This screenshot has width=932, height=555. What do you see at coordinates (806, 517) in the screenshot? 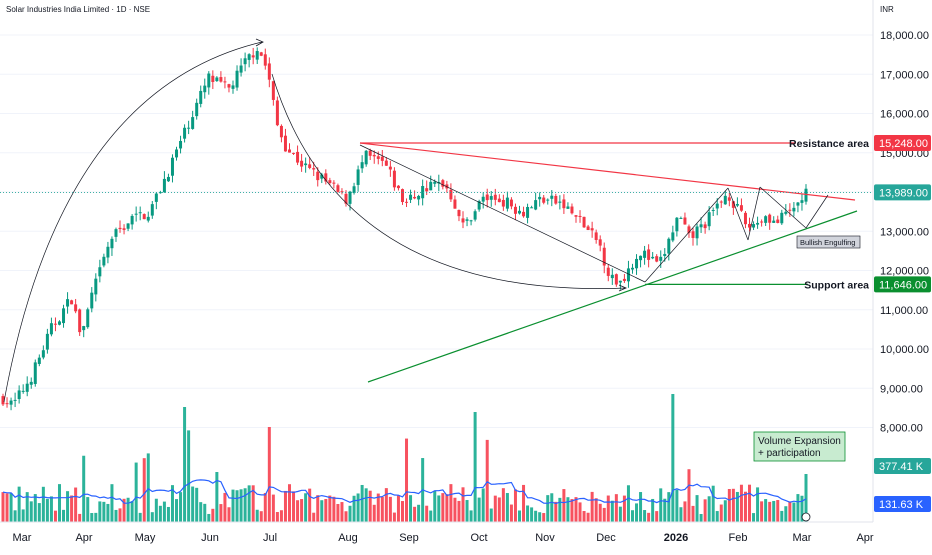
I see `dividend-marker-icon` at bounding box center [806, 517].